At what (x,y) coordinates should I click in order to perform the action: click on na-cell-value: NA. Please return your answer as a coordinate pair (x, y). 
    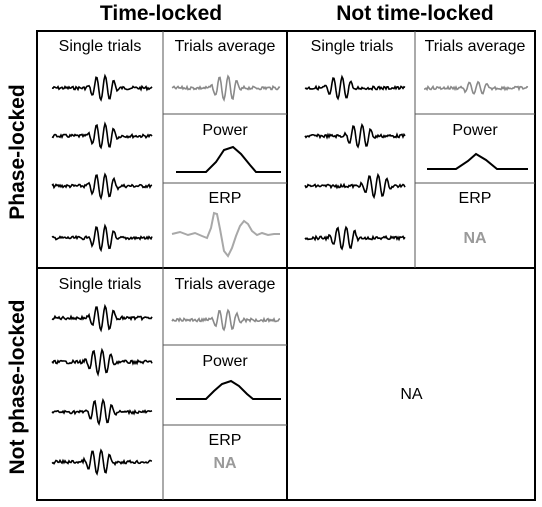
    Looking at the image, I should click on (411, 394).